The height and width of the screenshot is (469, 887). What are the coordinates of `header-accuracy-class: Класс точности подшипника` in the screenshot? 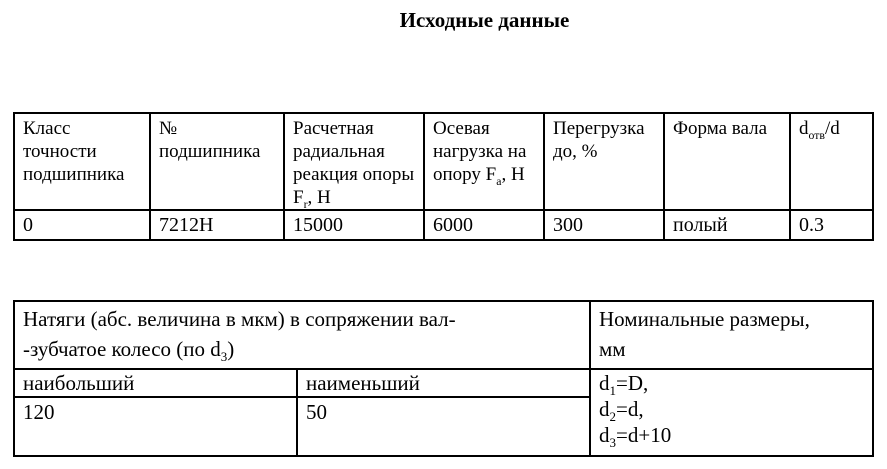 It's located at (82, 161).